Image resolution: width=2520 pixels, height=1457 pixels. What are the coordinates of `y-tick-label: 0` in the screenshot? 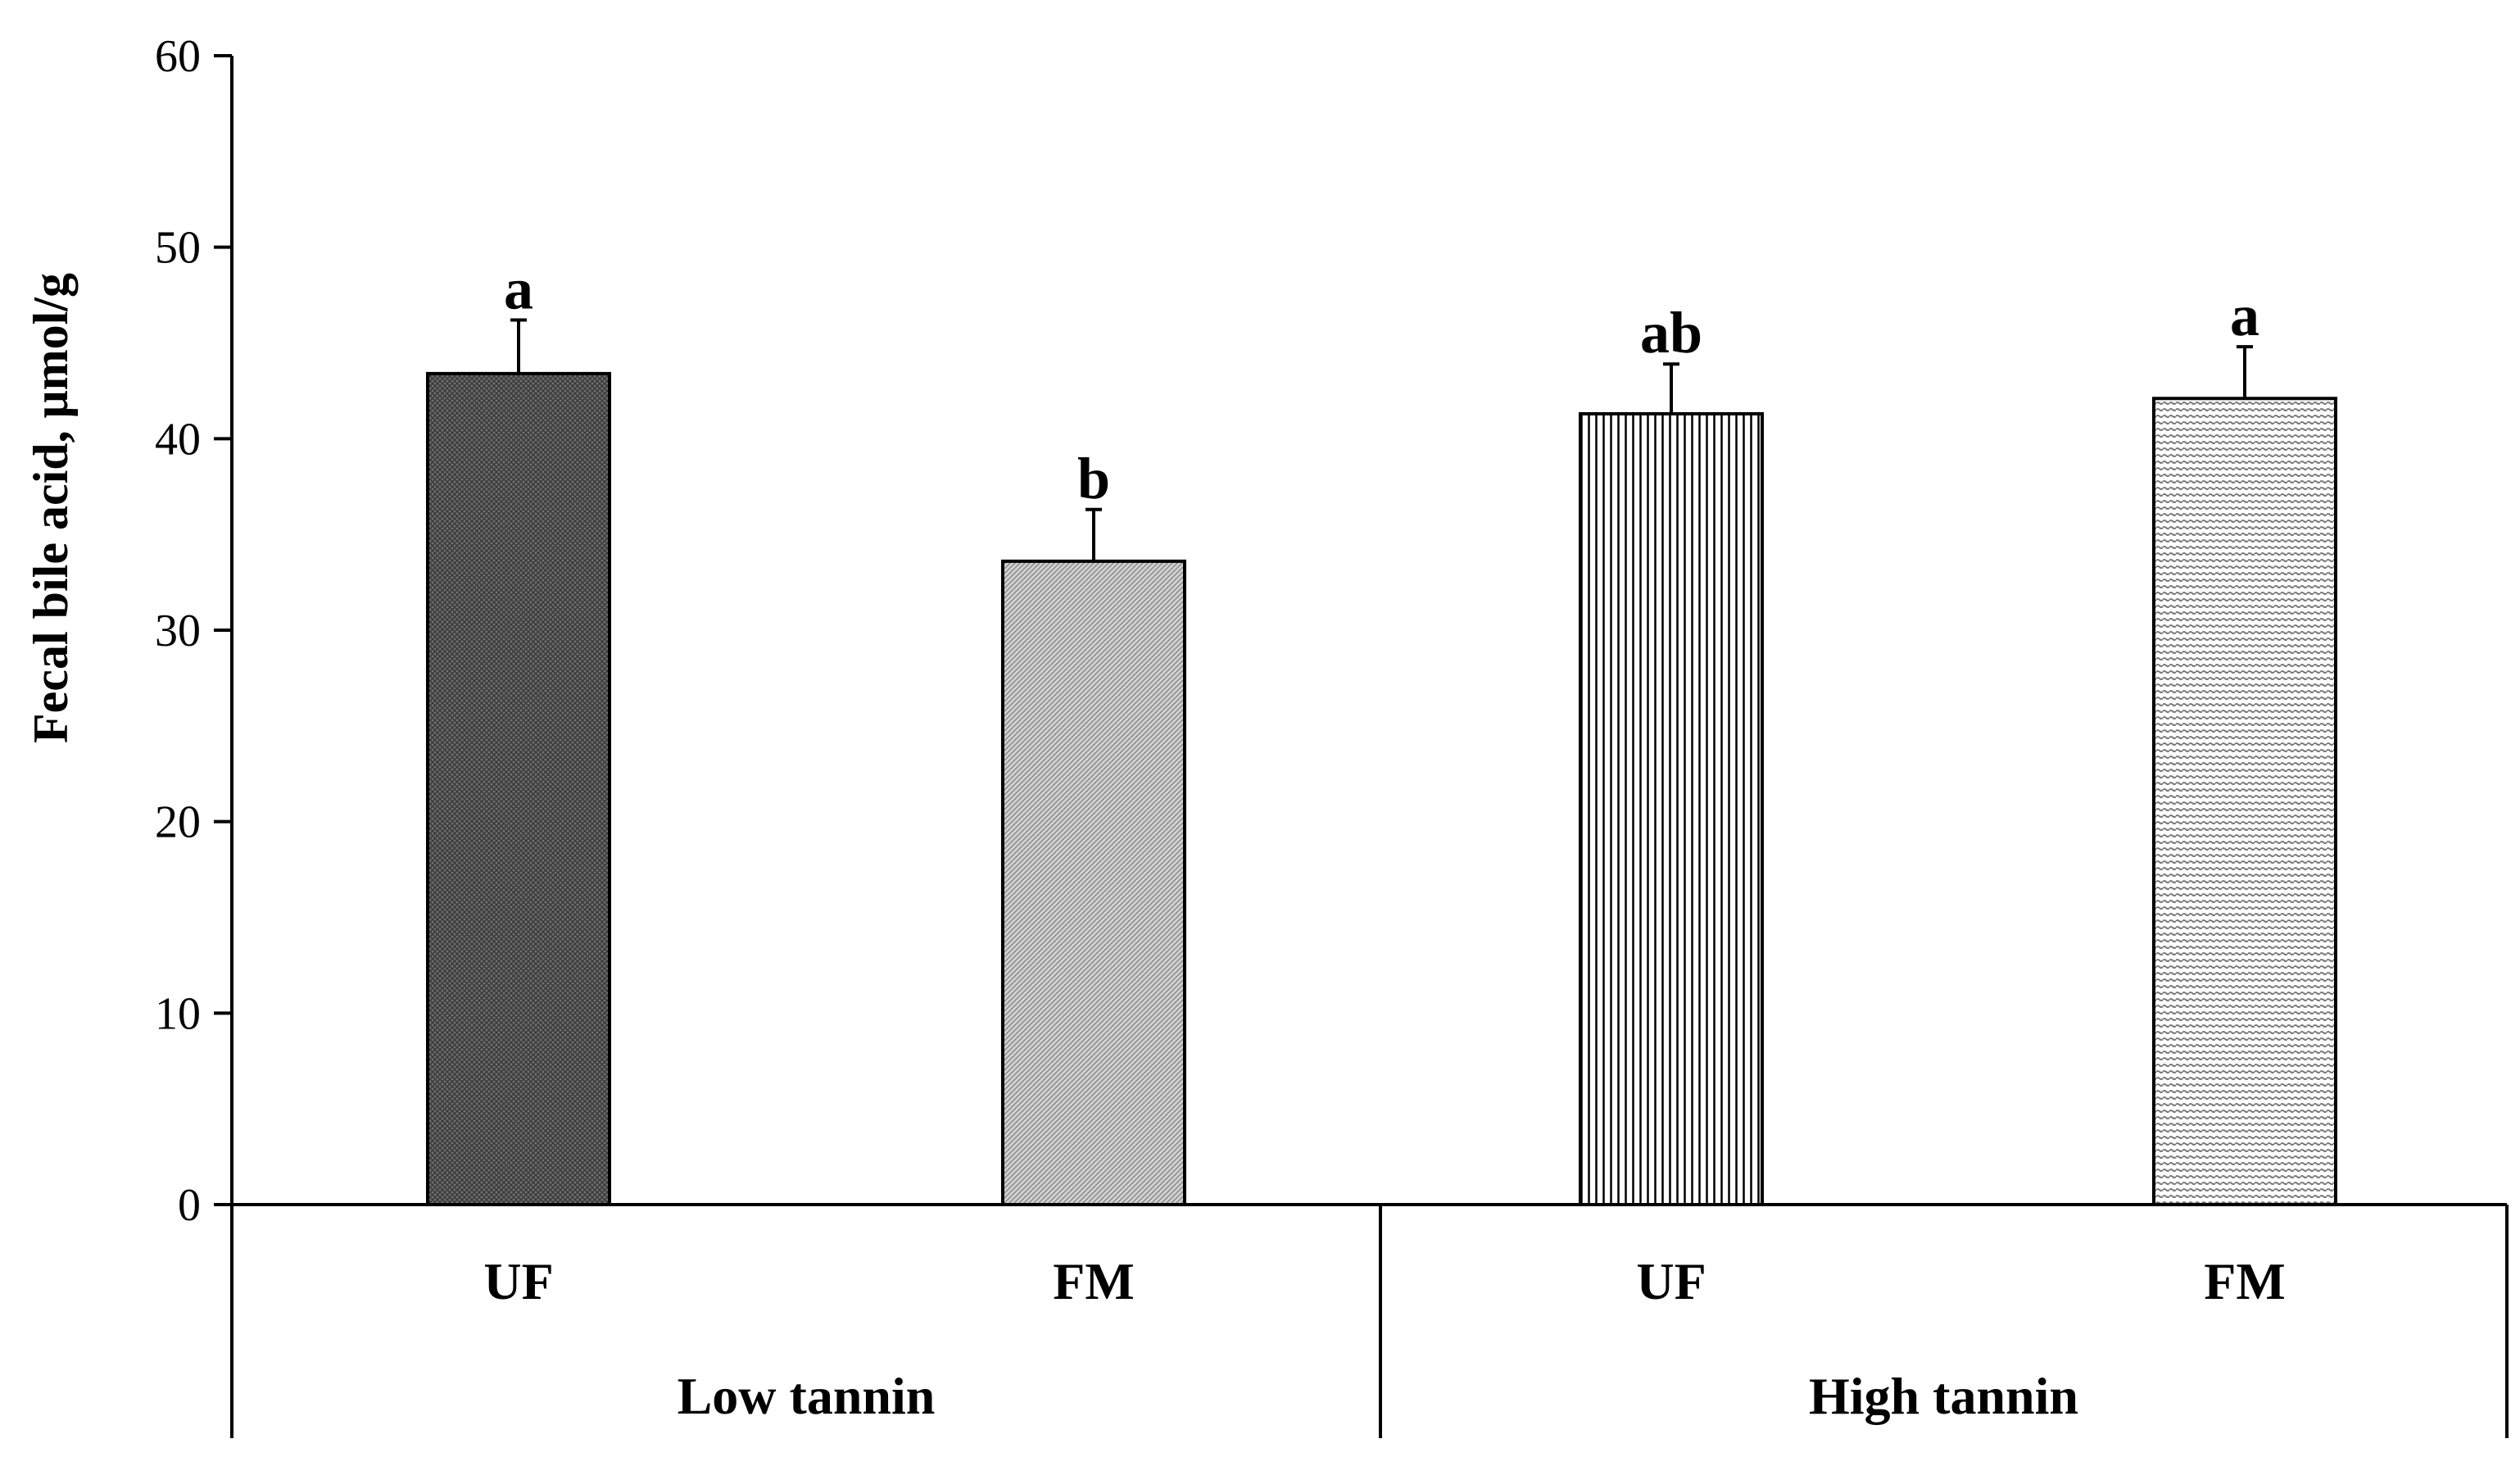 It's located at (190, 1205).